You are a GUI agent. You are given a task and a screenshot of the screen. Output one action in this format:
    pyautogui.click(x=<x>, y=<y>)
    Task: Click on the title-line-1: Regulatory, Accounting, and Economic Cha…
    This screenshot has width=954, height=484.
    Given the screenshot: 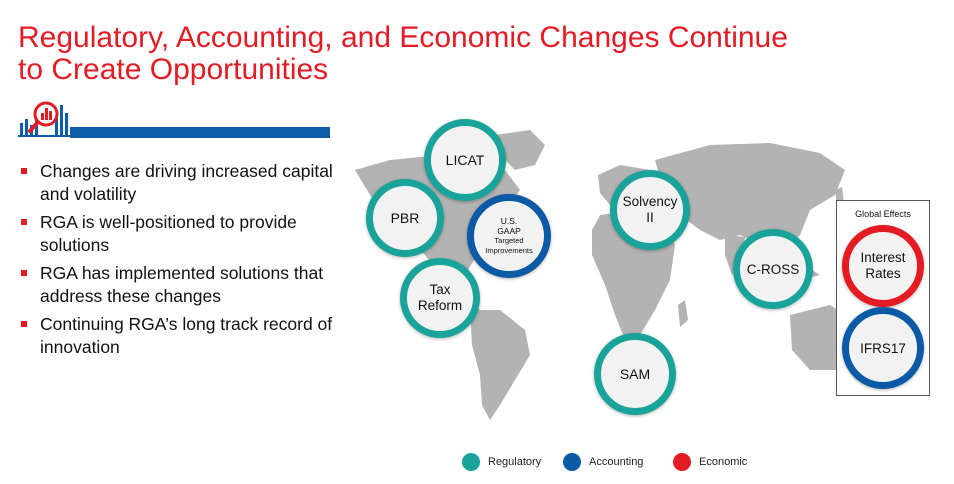 What is the action you would take?
    pyautogui.click(x=403, y=37)
    